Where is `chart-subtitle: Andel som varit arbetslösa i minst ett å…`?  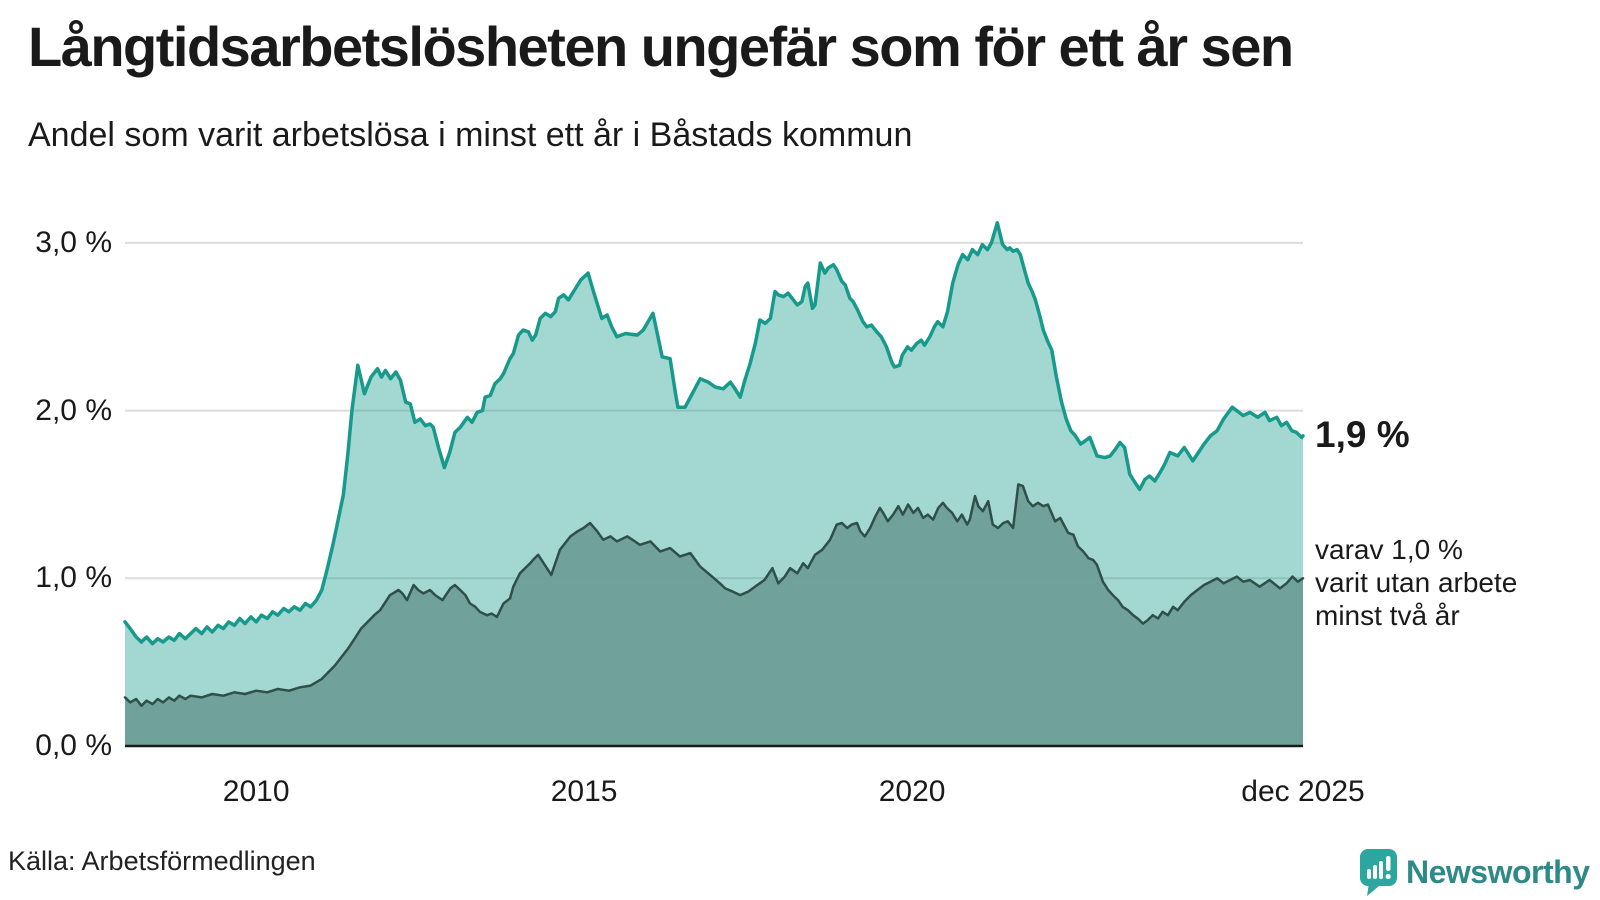 chart-subtitle: Andel som varit arbetslösa i minst ett å… is located at coordinates (470, 135).